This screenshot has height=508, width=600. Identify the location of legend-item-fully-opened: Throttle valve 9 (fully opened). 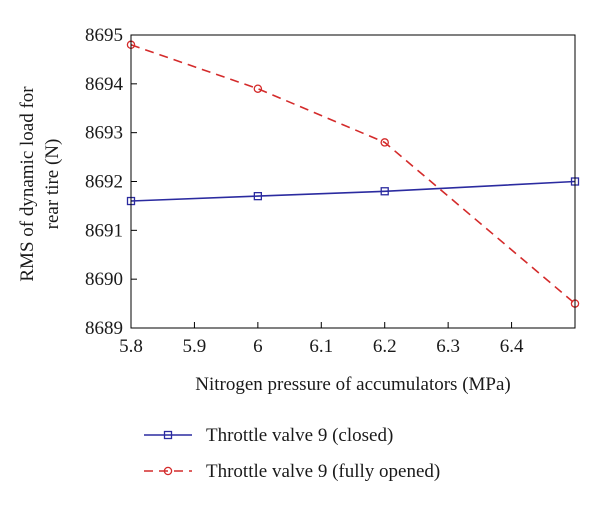
(292, 471).